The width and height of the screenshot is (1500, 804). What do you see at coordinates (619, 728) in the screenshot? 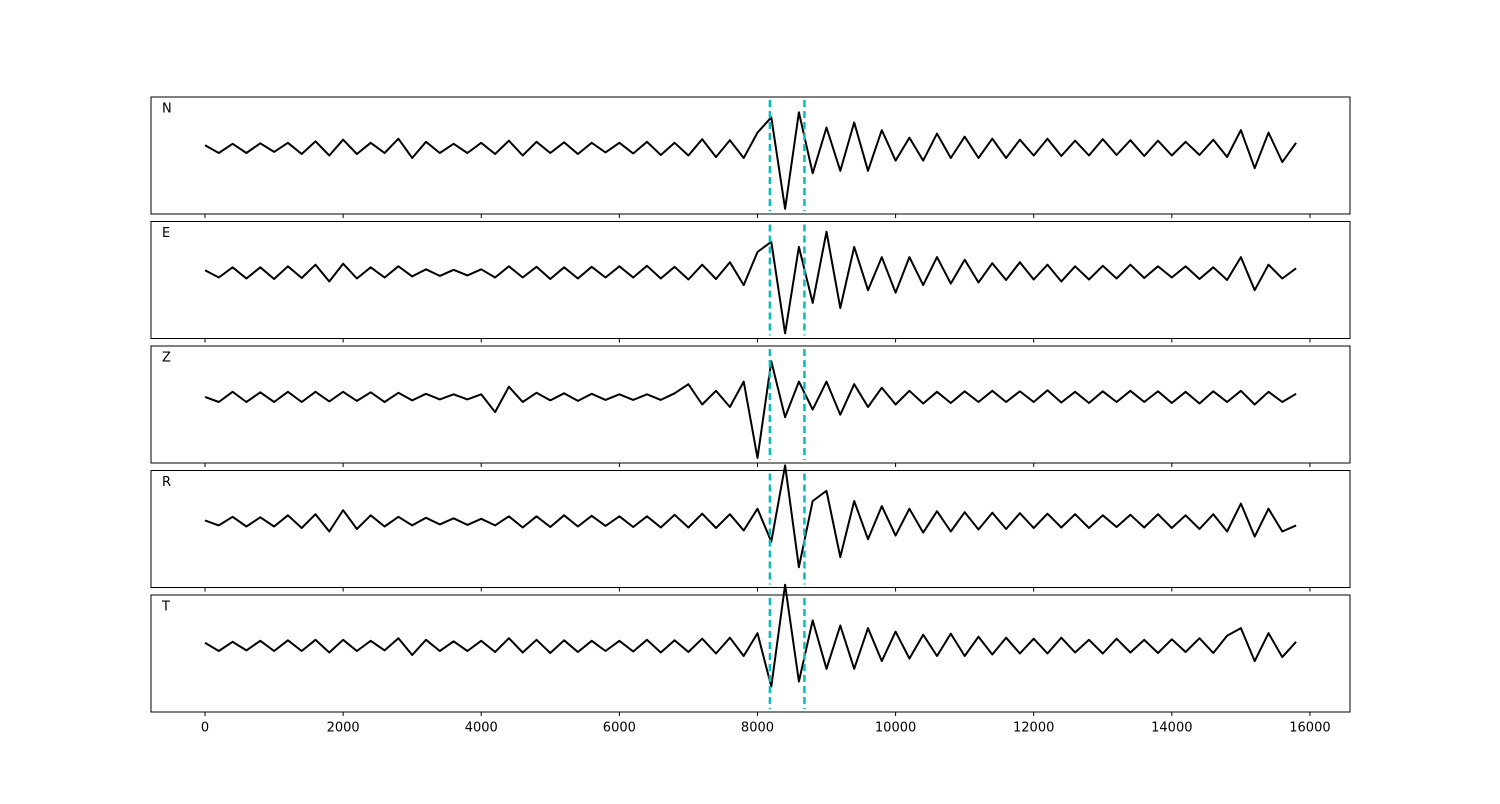
I see `x-tick-label: 6000` at bounding box center [619, 728].